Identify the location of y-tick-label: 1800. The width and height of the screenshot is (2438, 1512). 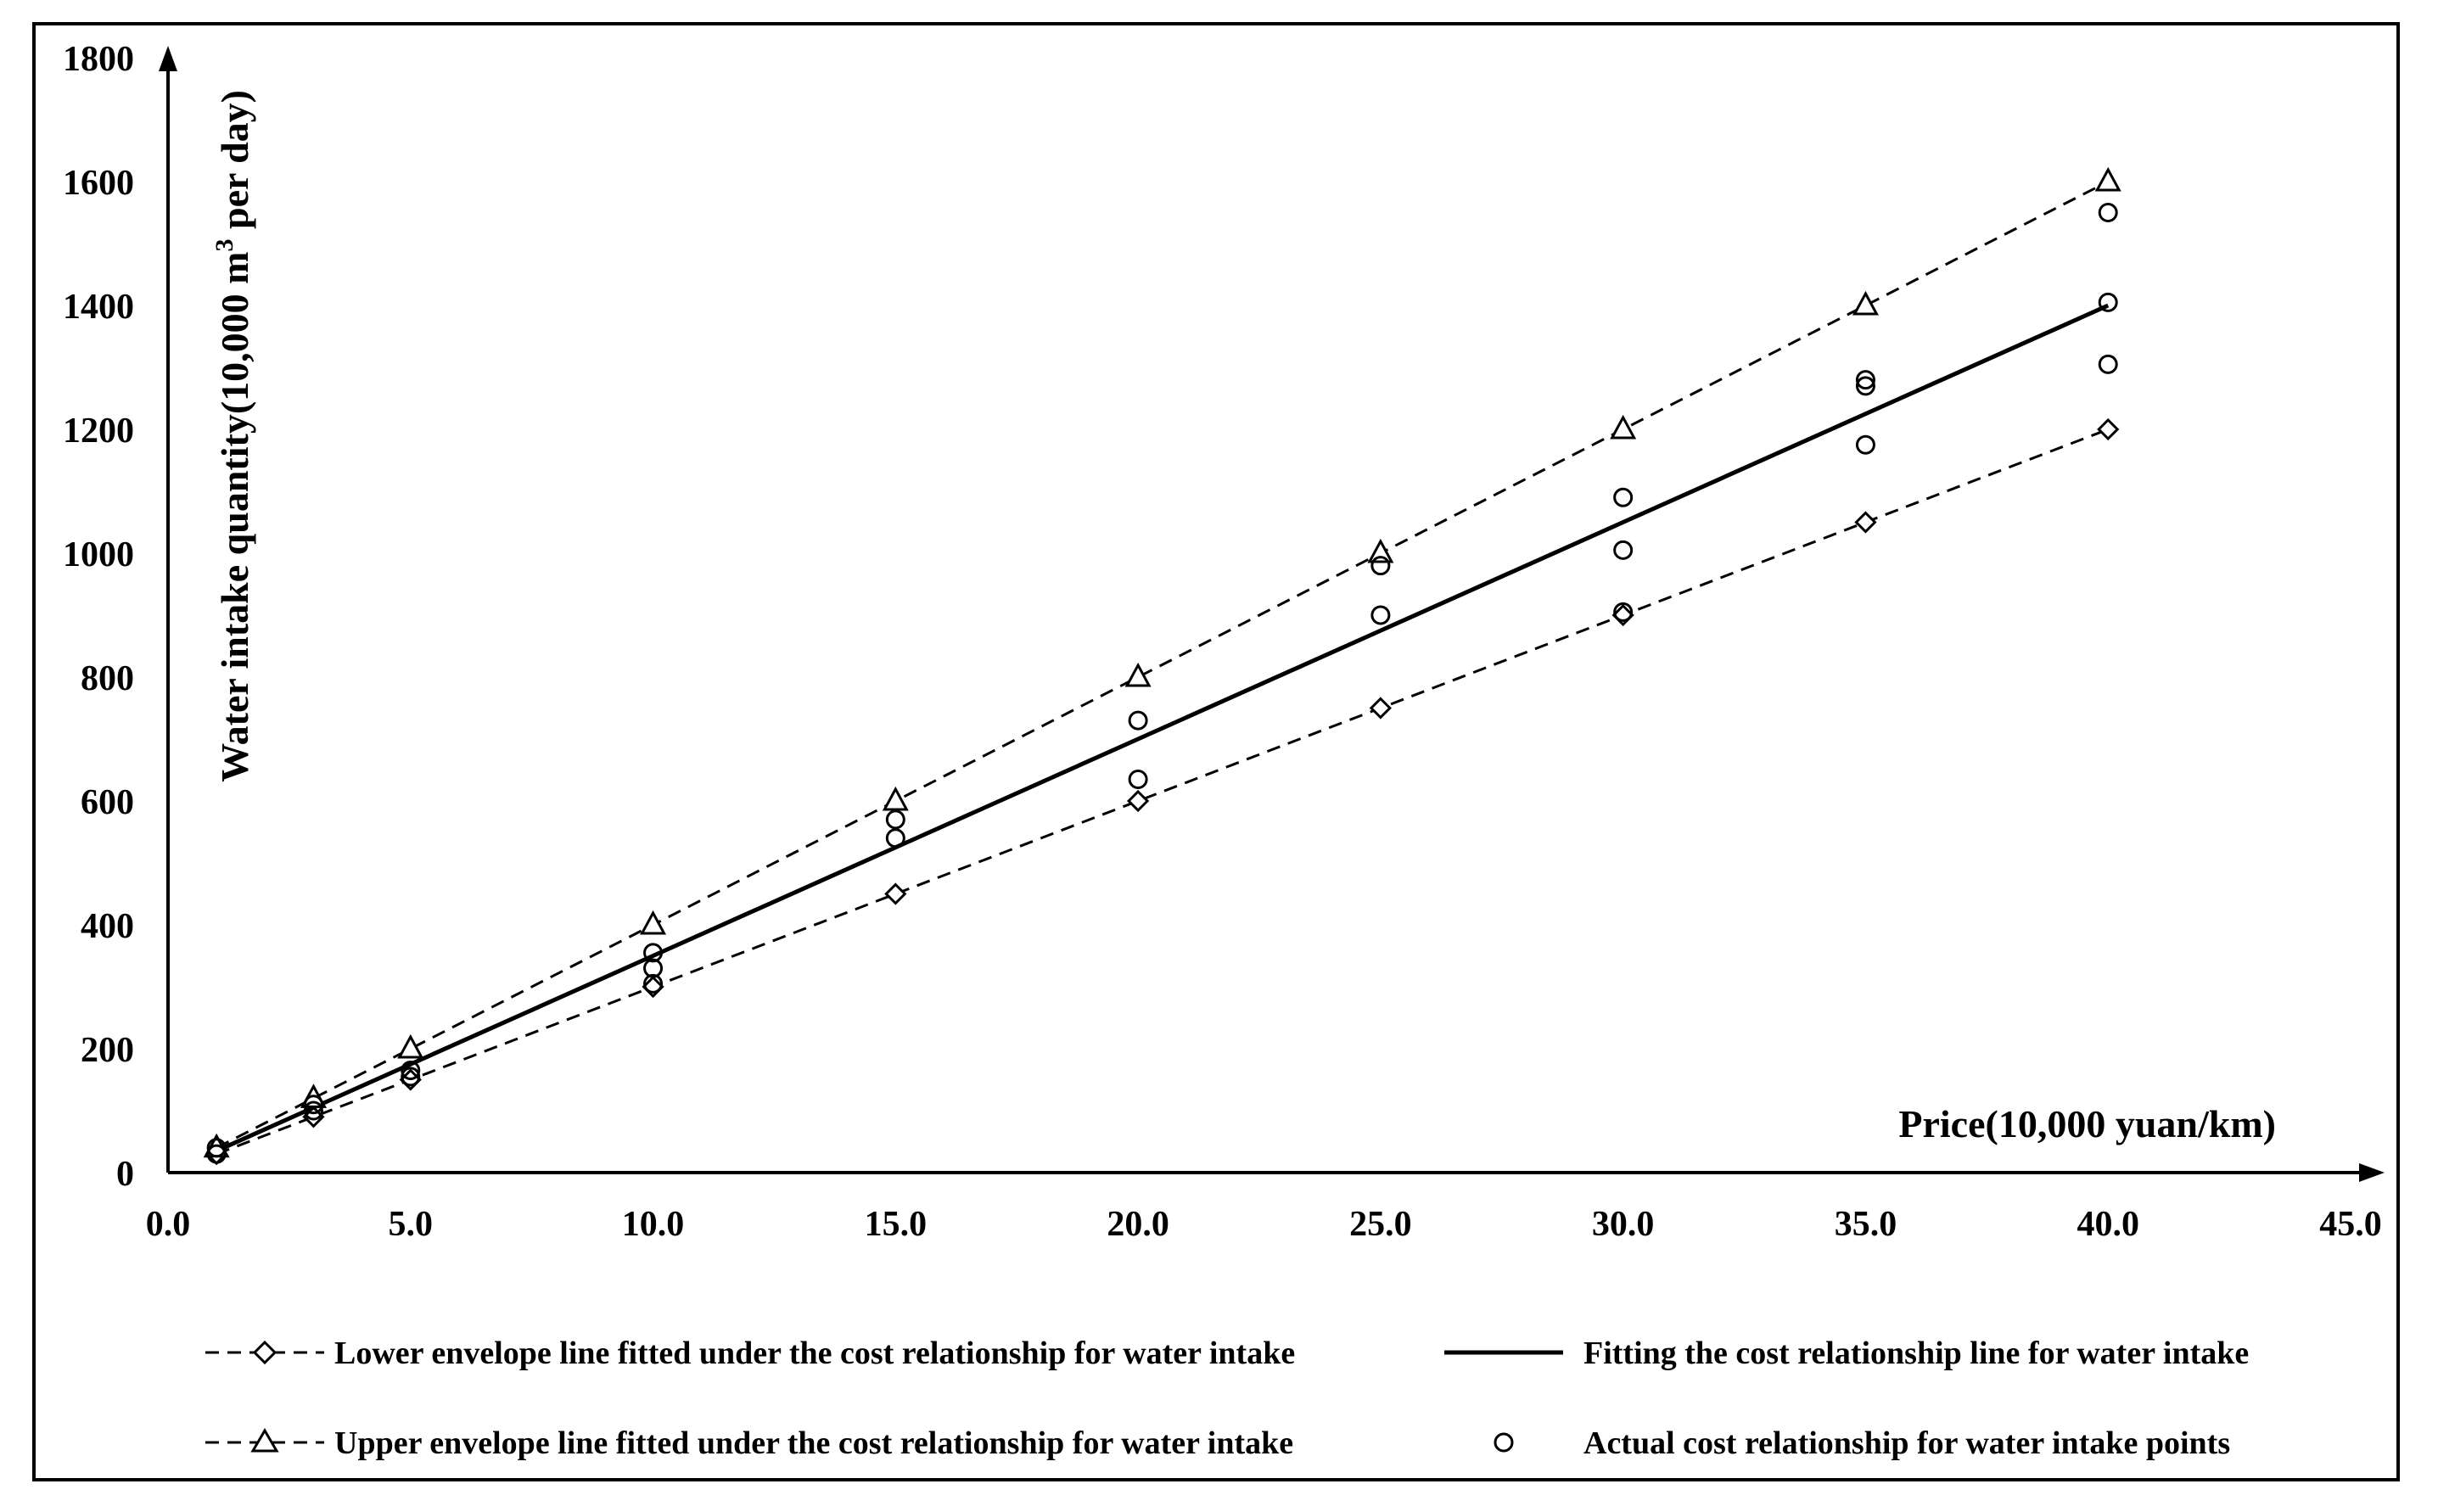
(98, 59).